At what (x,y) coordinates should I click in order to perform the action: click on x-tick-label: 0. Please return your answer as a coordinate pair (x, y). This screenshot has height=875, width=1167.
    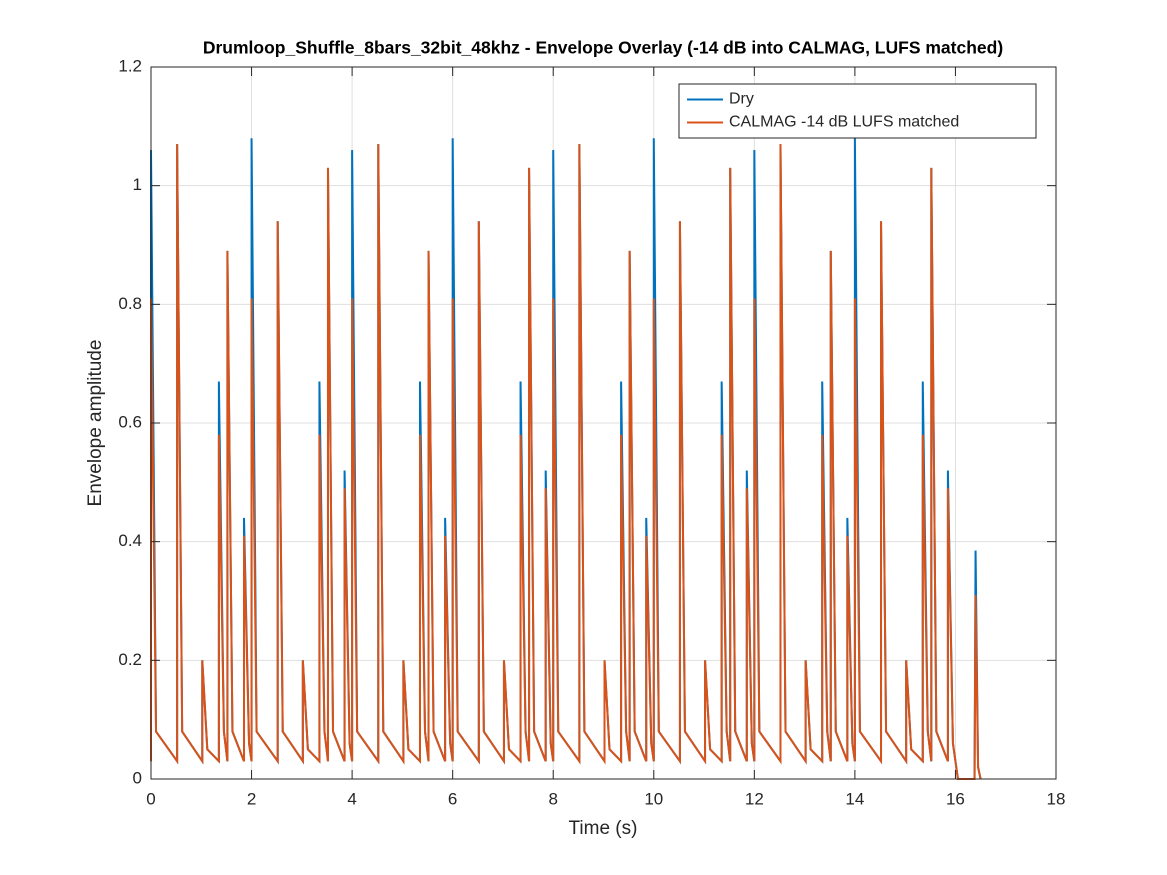
    Looking at the image, I should click on (150, 798).